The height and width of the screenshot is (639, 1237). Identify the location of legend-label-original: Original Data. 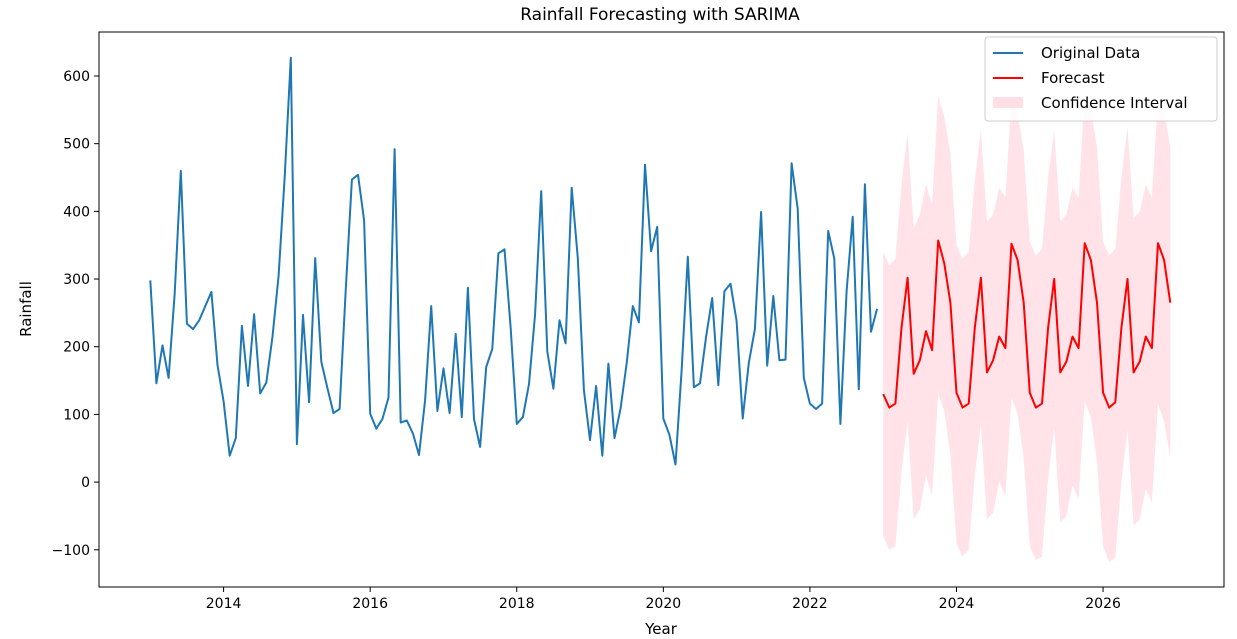
(1090, 53).